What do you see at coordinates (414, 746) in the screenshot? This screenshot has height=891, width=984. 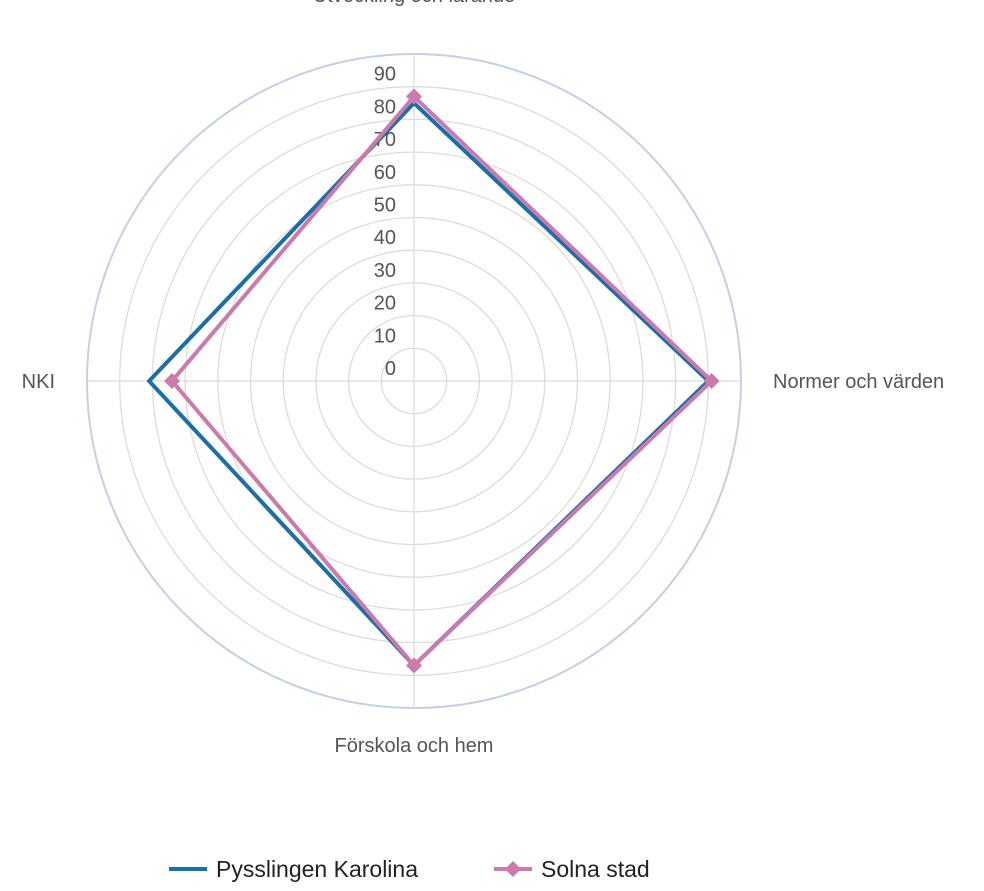 I see `category-label: Förskola och hem` at bounding box center [414, 746].